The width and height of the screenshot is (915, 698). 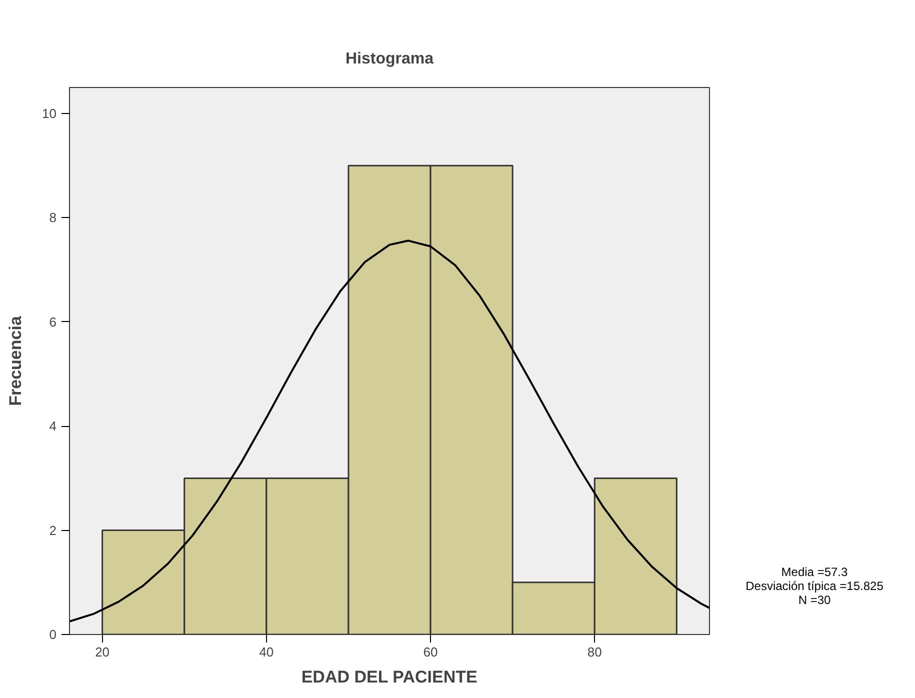 What do you see at coordinates (16, 361) in the screenshot?
I see `y-axis-title: Frecuencia` at bounding box center [16, 361].